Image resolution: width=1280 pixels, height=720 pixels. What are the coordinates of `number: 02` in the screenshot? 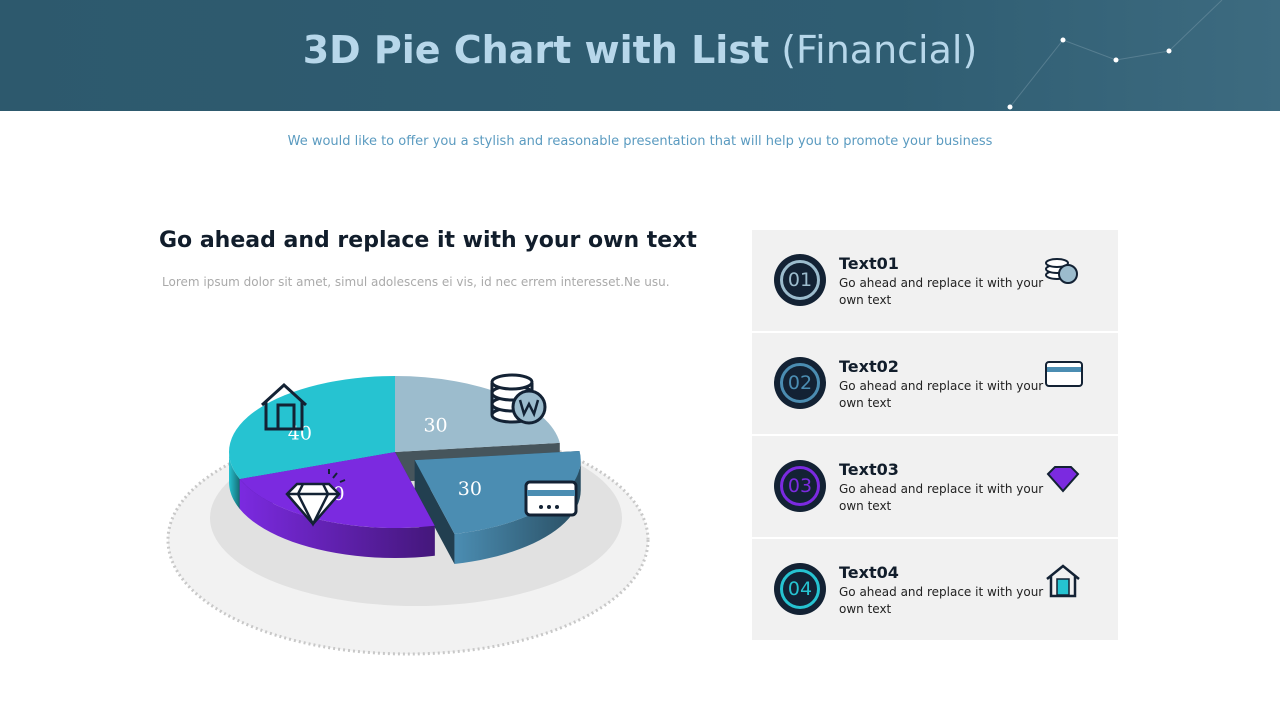 It's located at (800, 383).